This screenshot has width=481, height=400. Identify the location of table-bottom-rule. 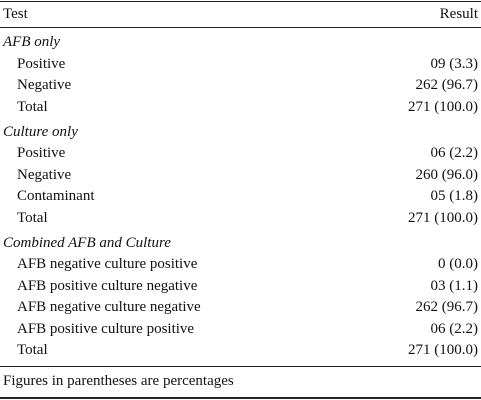
(240, 366).